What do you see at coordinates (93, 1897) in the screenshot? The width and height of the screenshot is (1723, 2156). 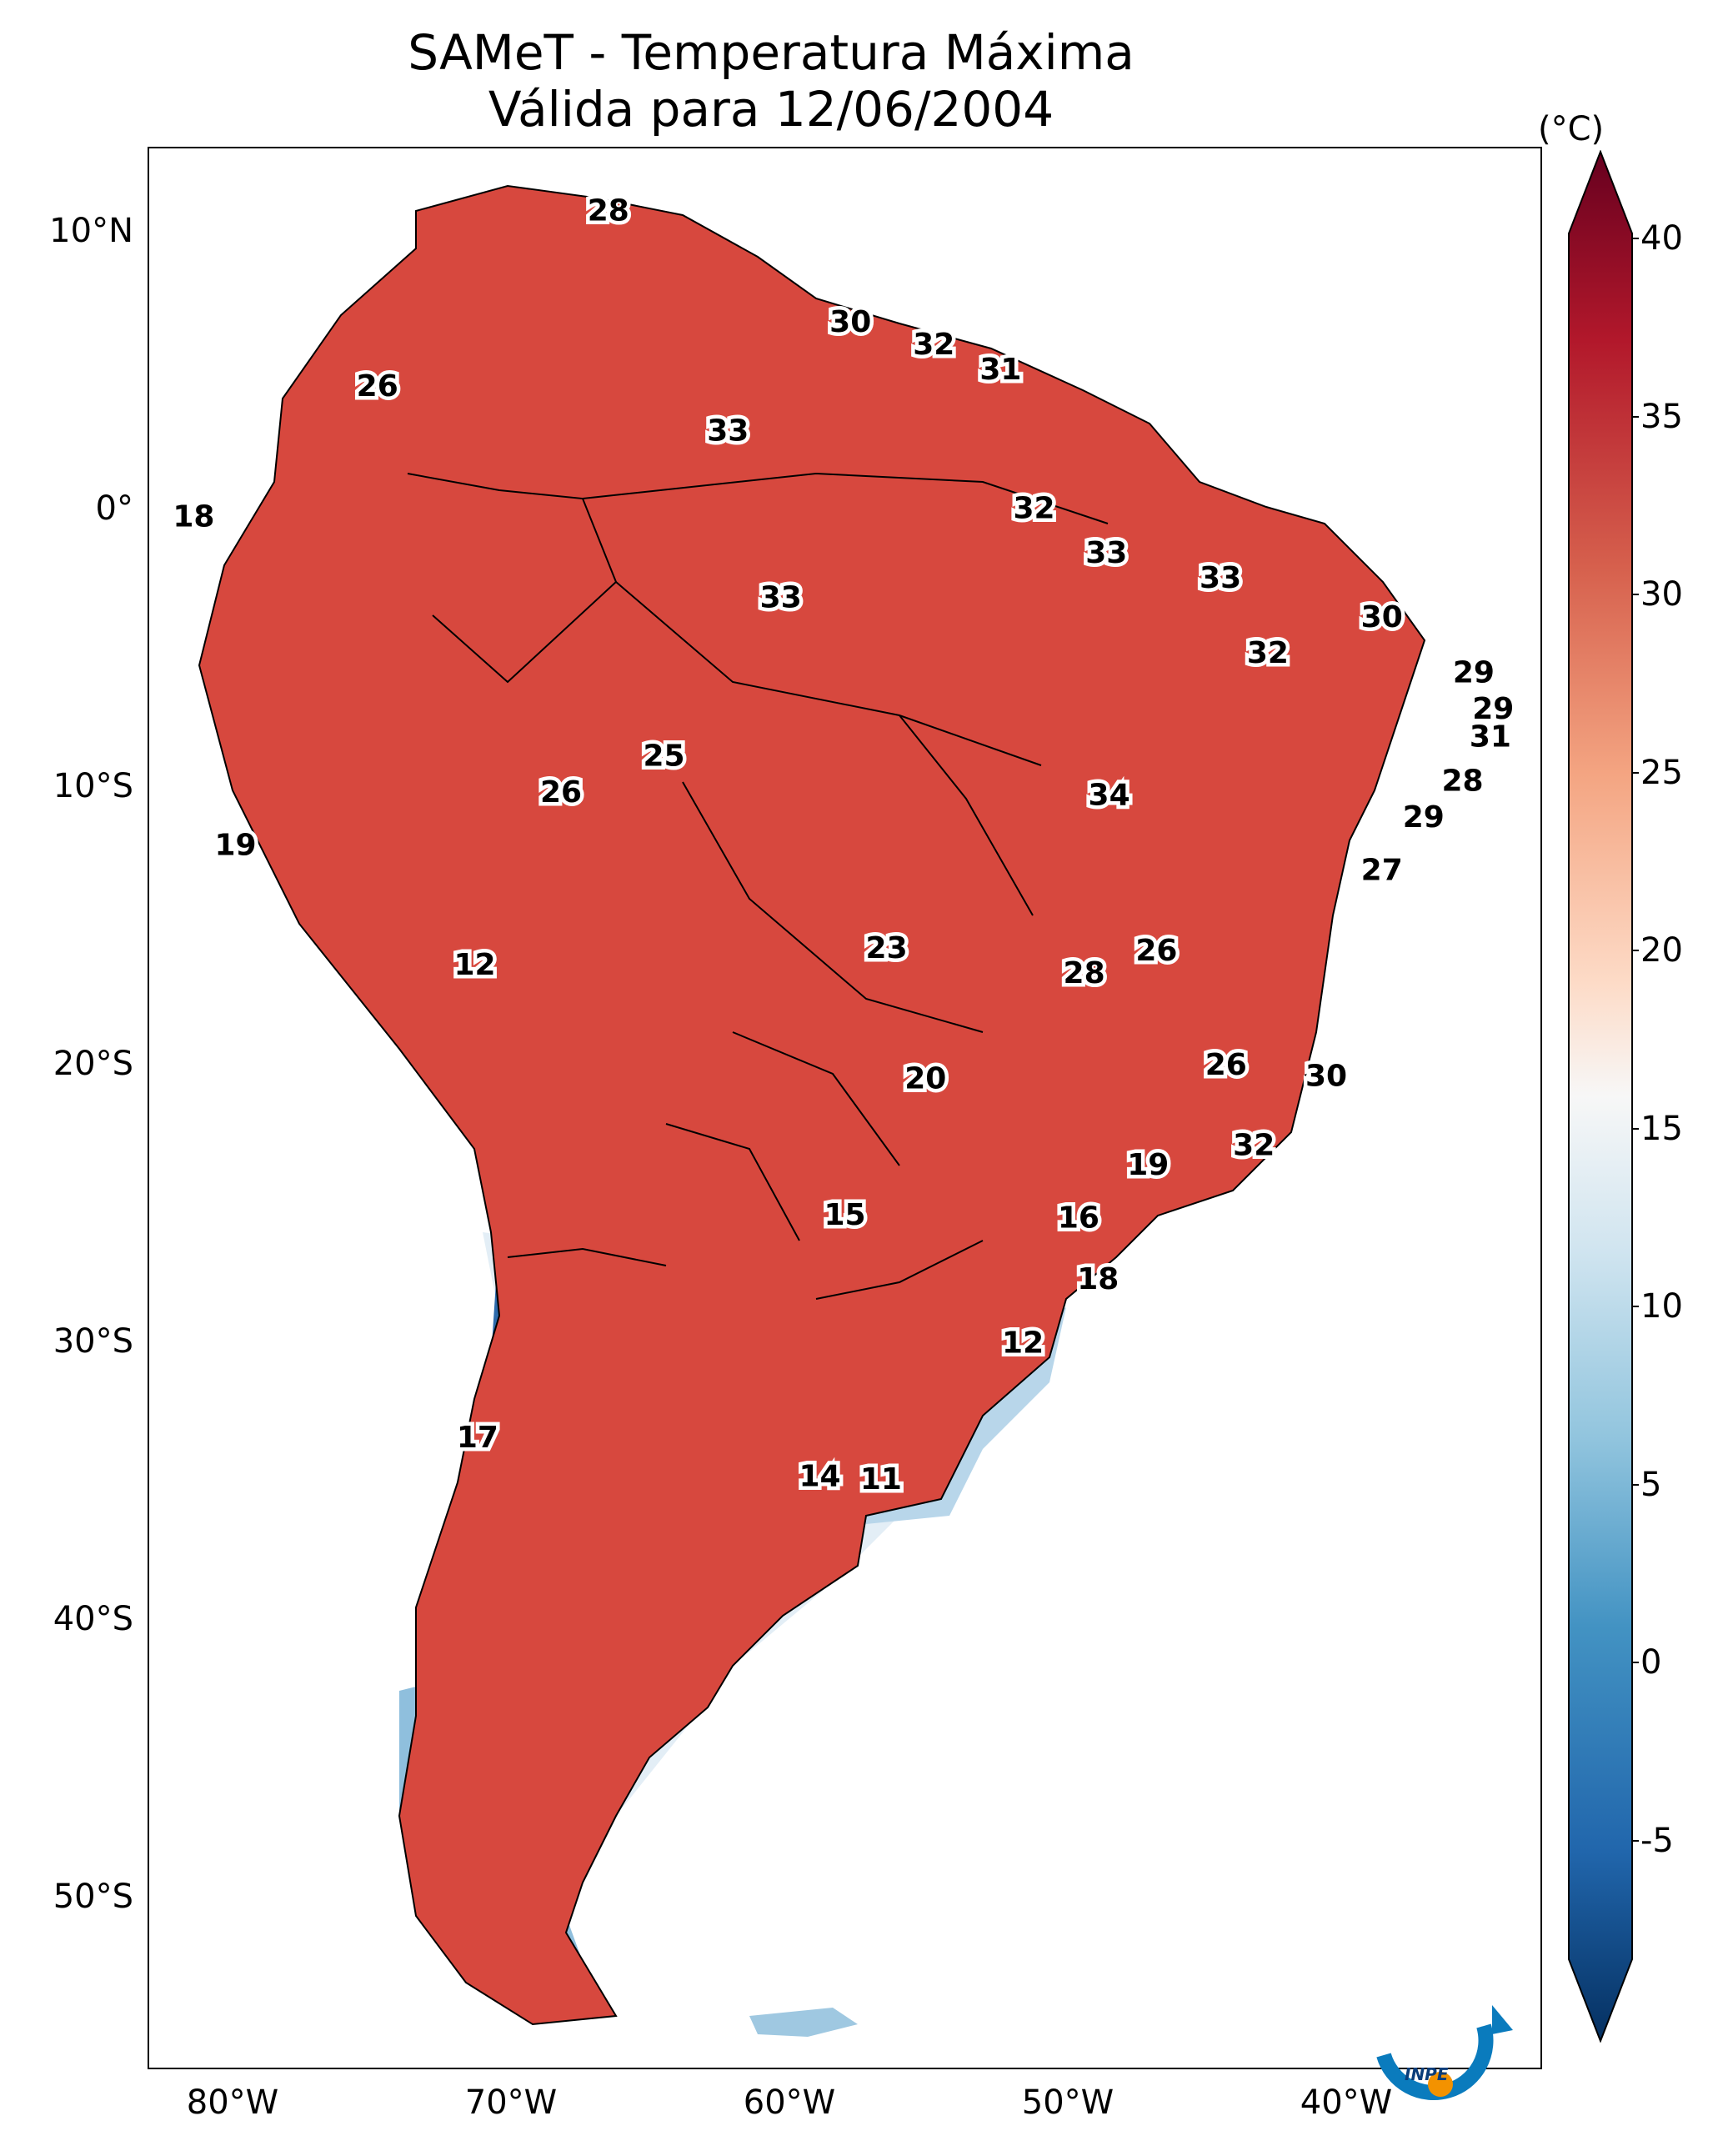 I see `lat-label-50s: 50°S` at bounding box center [93, 1897].